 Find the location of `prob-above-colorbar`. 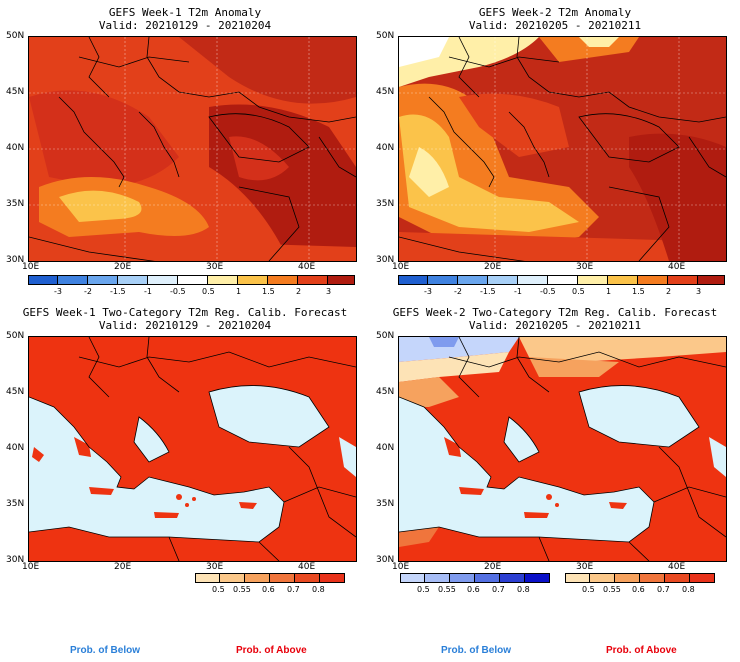

prob-above-colorbar is located at coordinates (270, 578).